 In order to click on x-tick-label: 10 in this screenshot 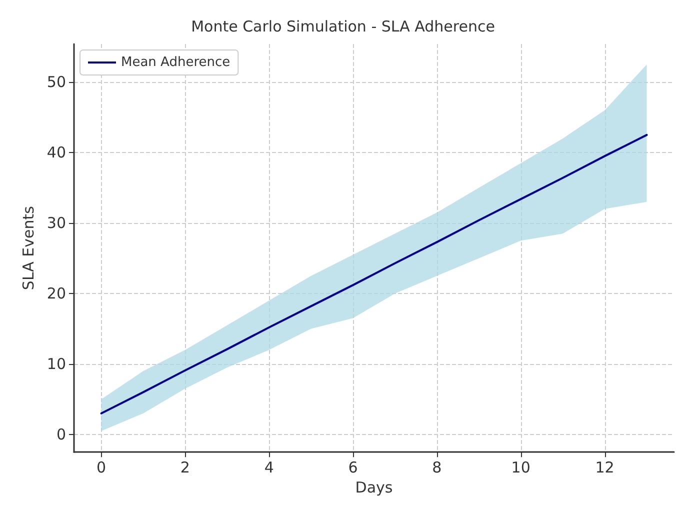, I will do `click(520, 467)`.